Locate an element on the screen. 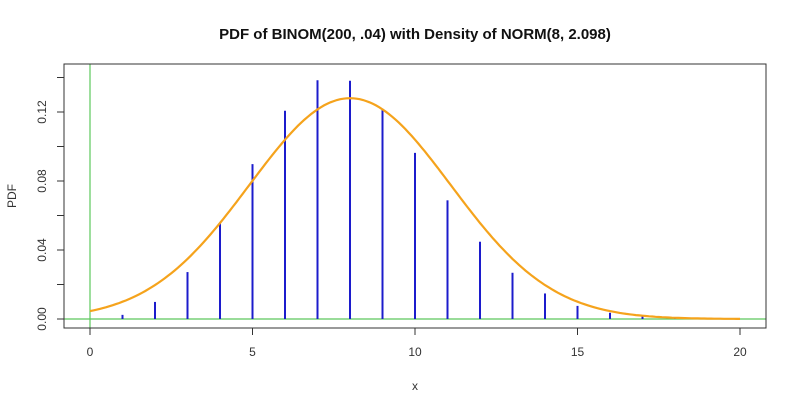 The image size is (800, 409). x-axis: 0 5 10 15 20 is located at coordinates (417, 343).